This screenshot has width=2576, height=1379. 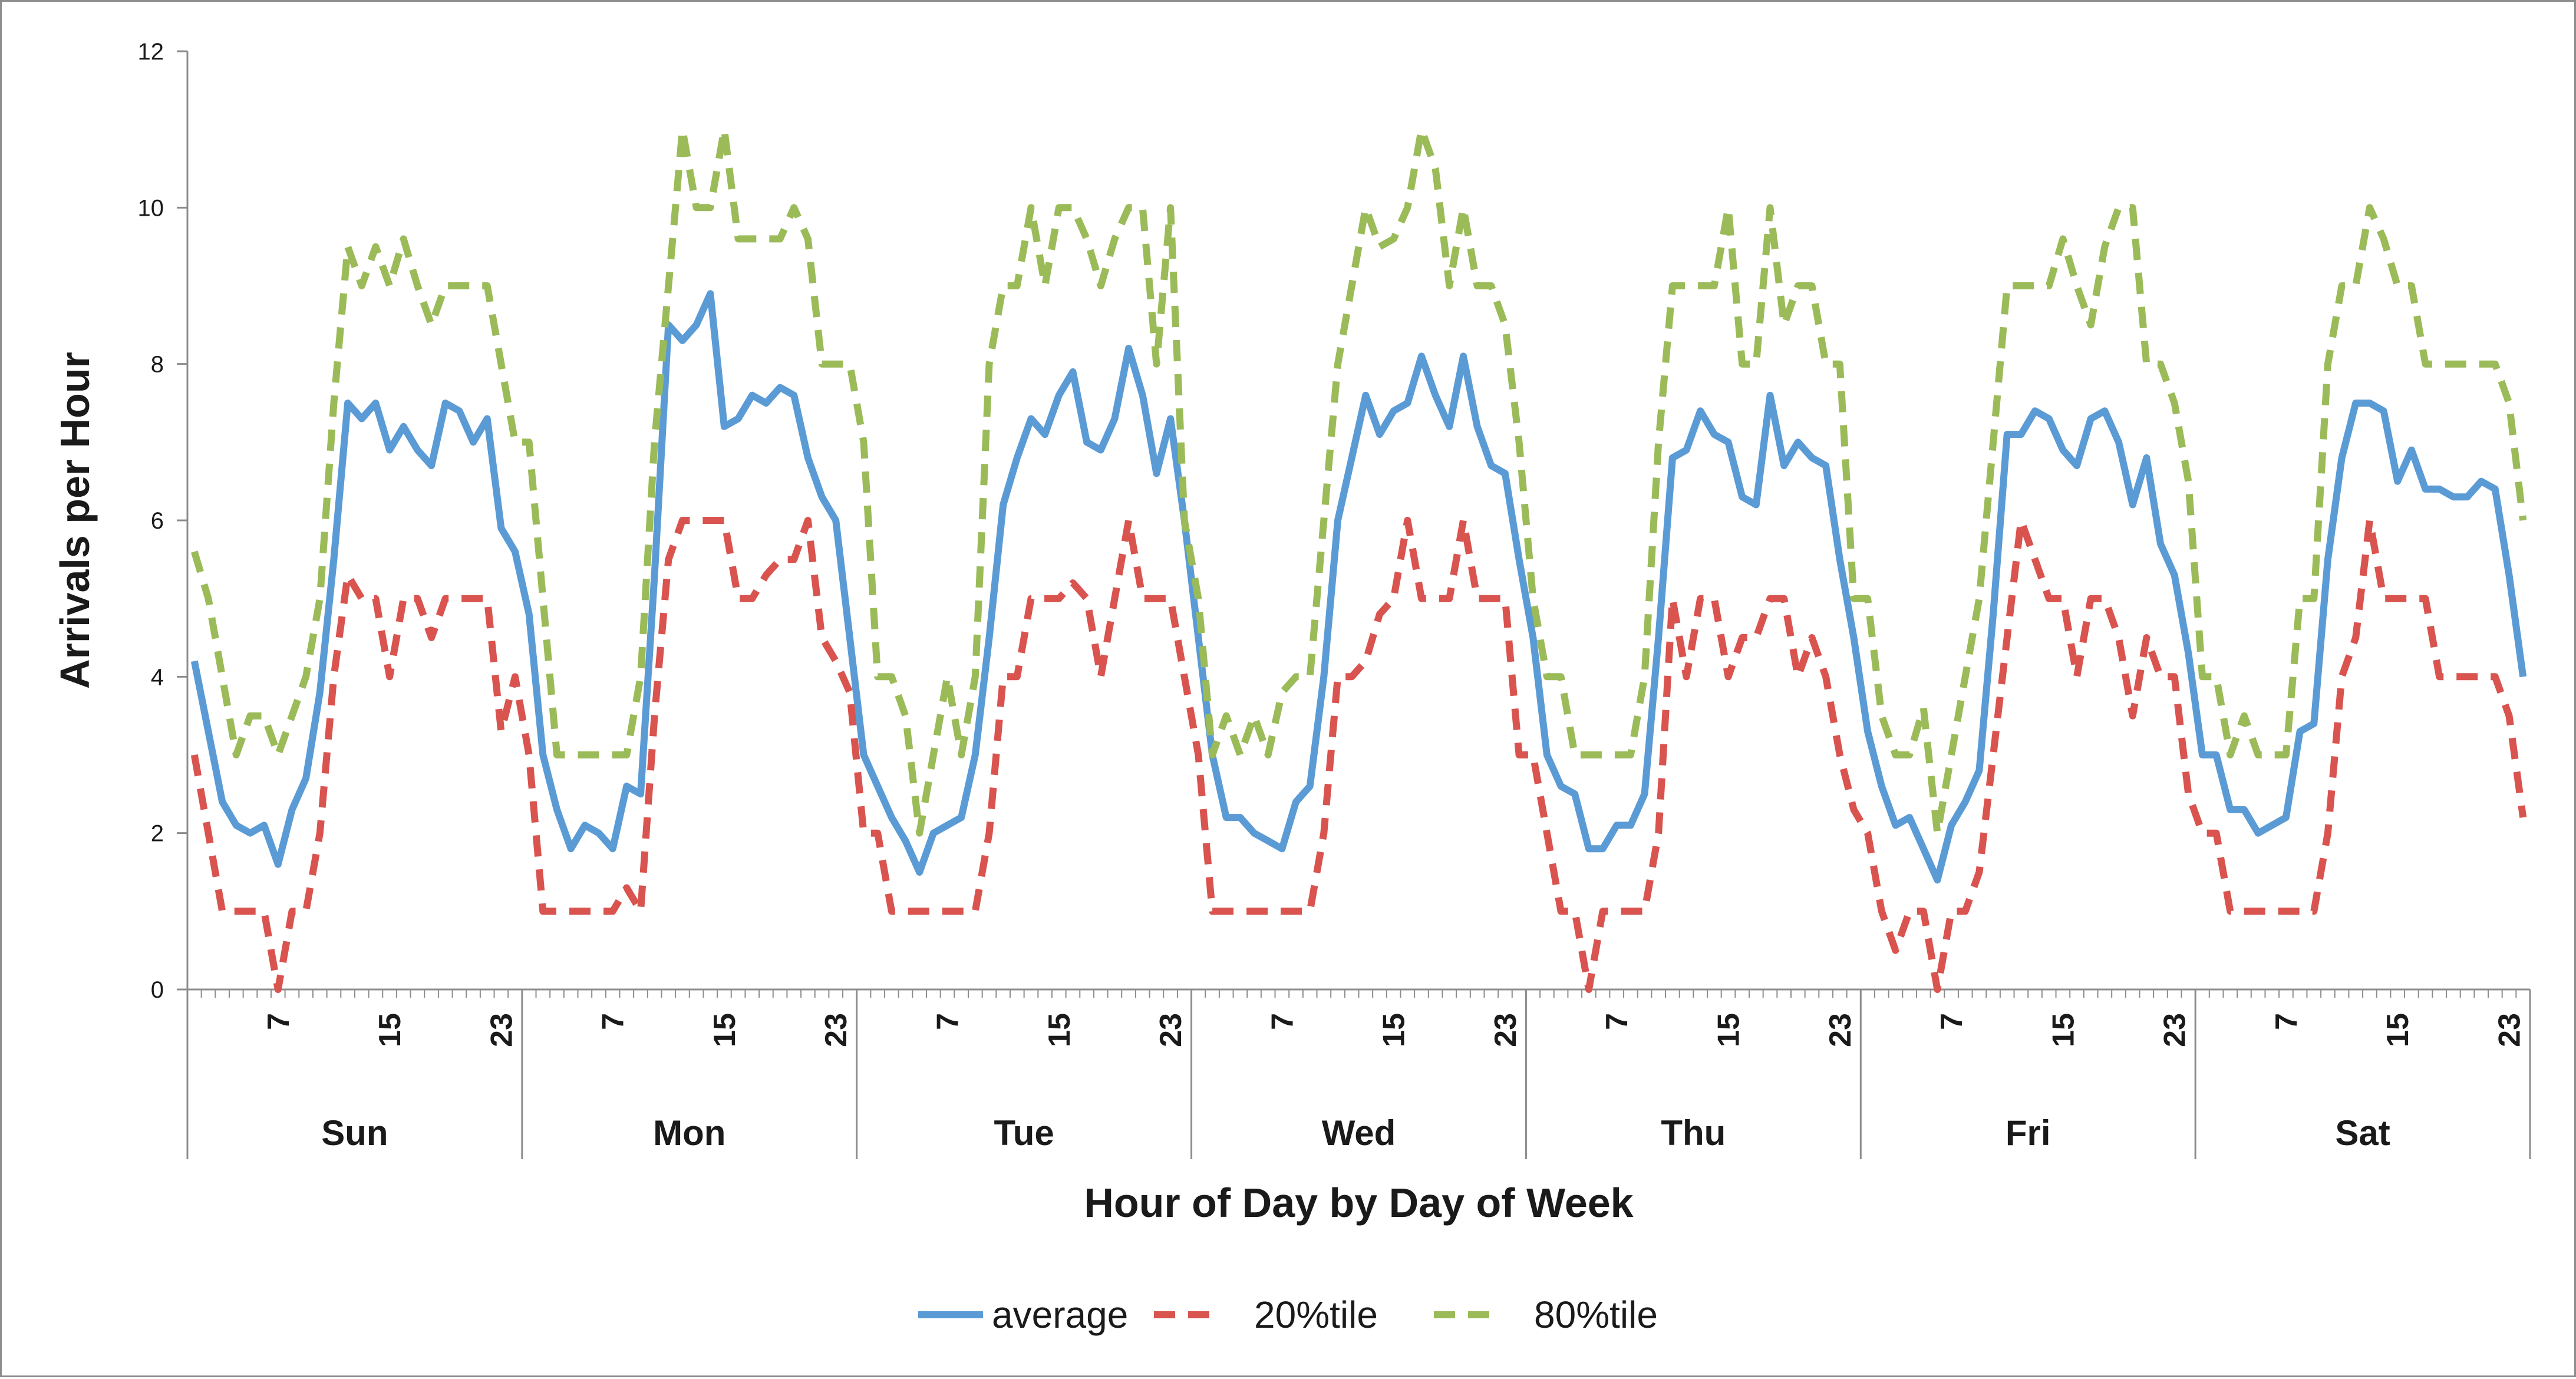 I want to click on legend-label: 20%tile, so click(x=1316, y=1315).